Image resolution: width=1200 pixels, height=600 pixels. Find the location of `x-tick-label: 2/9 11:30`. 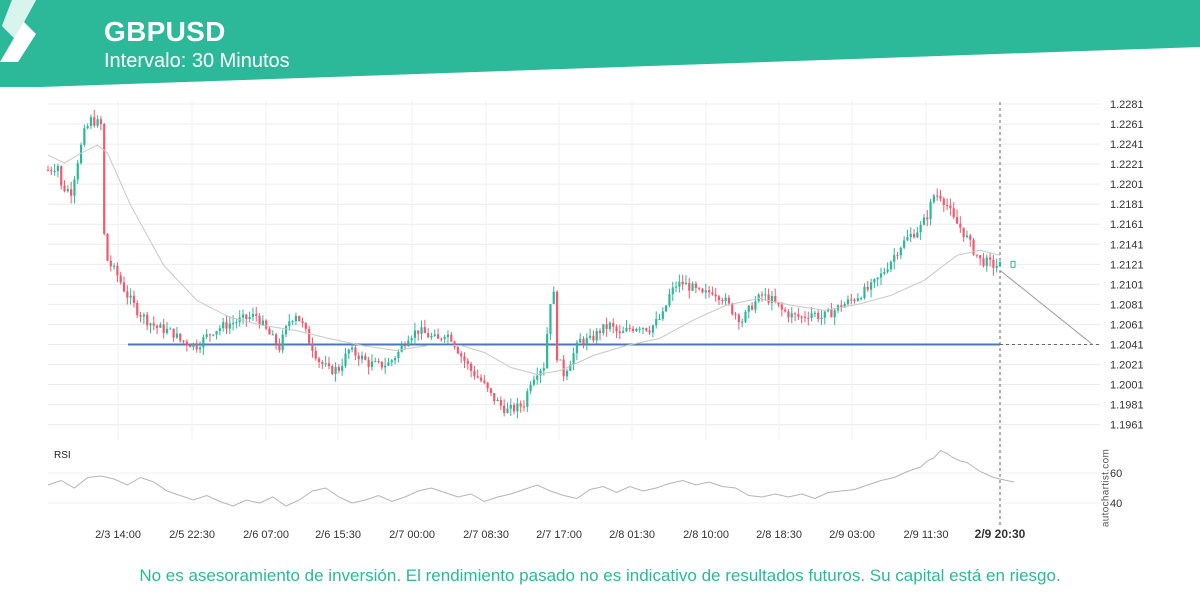

x-tick-label: 2/9 11:30 is located at coordinates (925, 535).